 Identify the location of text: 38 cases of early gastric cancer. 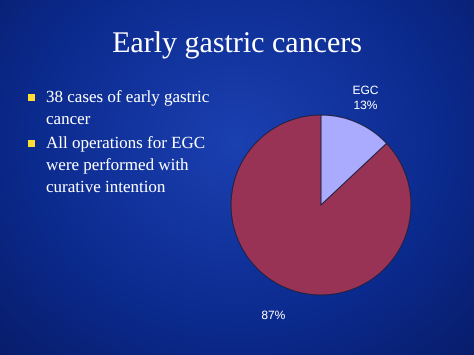
(128, 107).